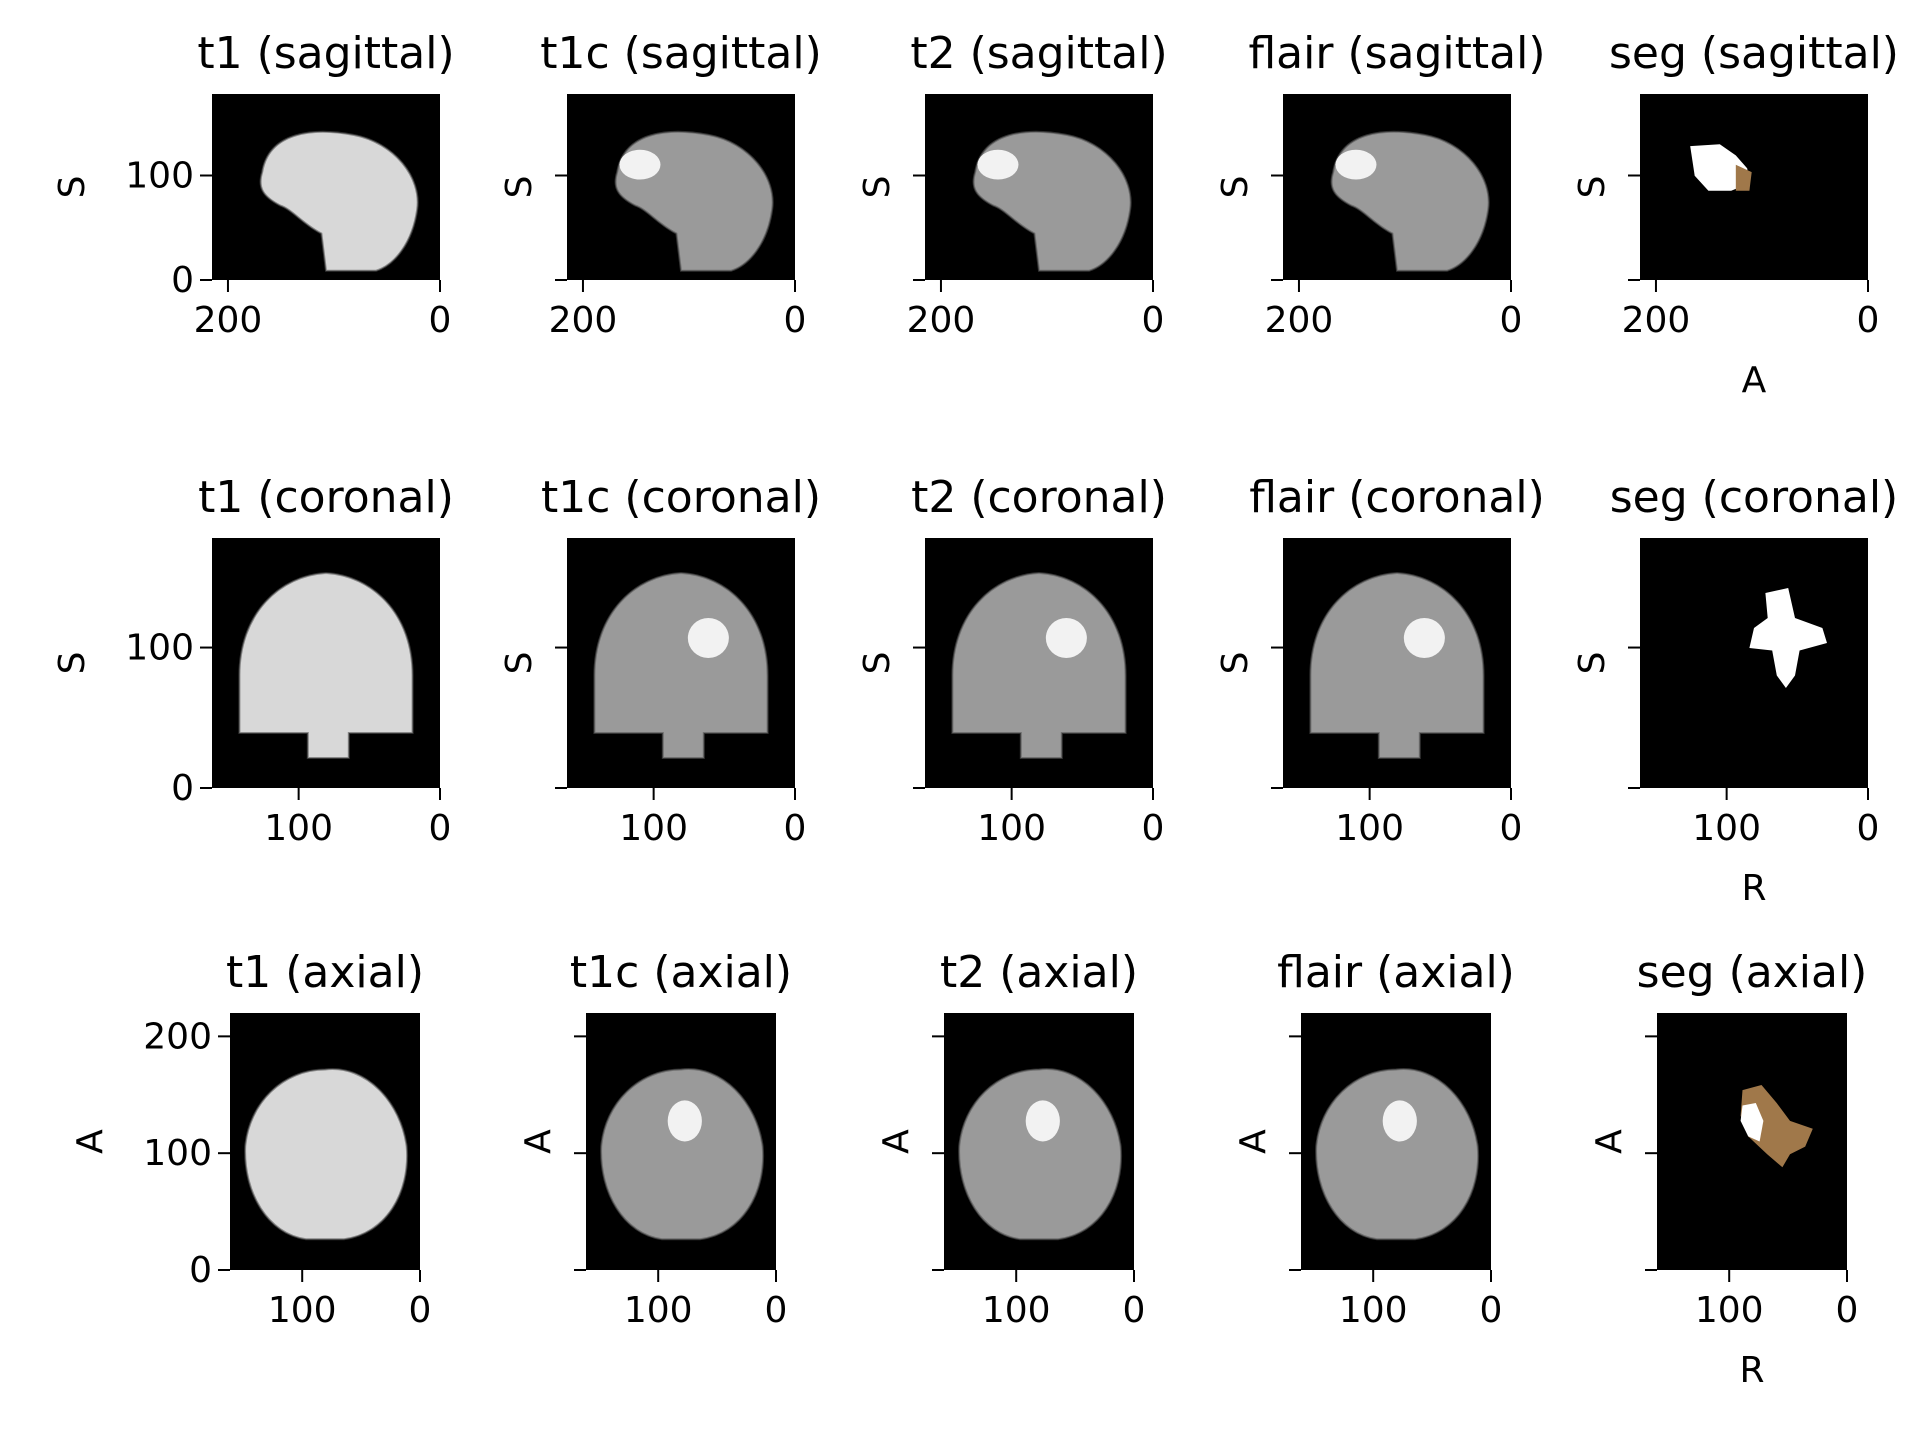 The height and width of the screenshot is (1440, 1920). Describe the element at coordinates (1754, 497) in the screenshot. I see `panel-title: seg (coronal)` at that location.